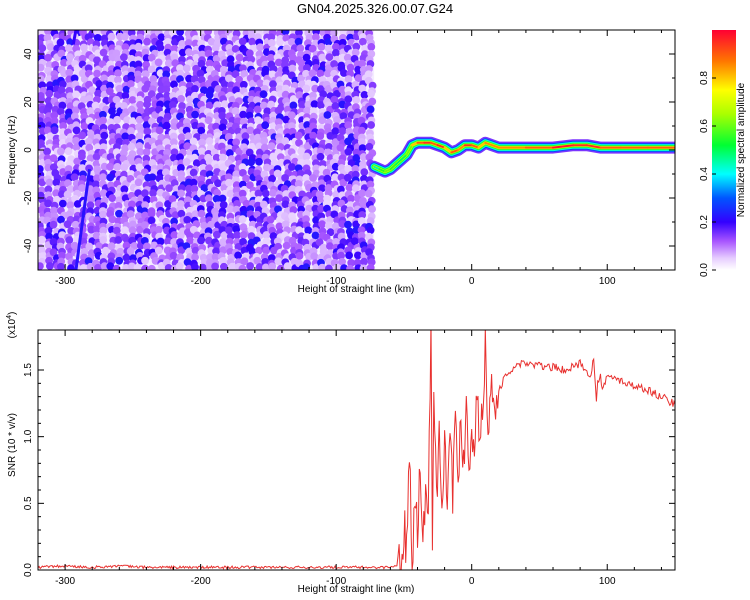 The width and height of the screenshot is (750, 600). I want to click on snr-x-tick-label: -100, so click(336, 581).